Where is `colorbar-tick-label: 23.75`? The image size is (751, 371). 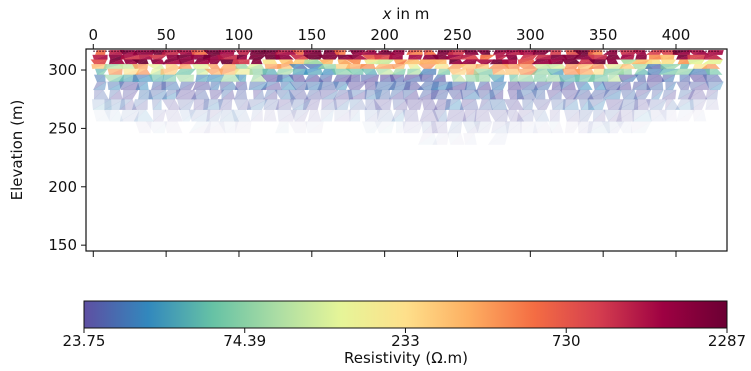 colorbar-tick-label: 23.75 is located at coordinates (84, 341).